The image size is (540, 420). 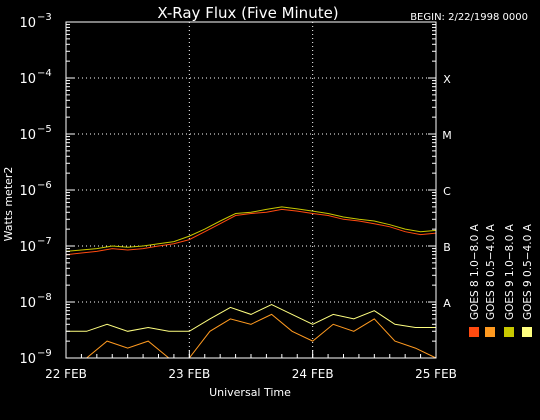 I want to click on legend-label: GOES 8 0.5−4.0 A, so click(x=491, y=271).